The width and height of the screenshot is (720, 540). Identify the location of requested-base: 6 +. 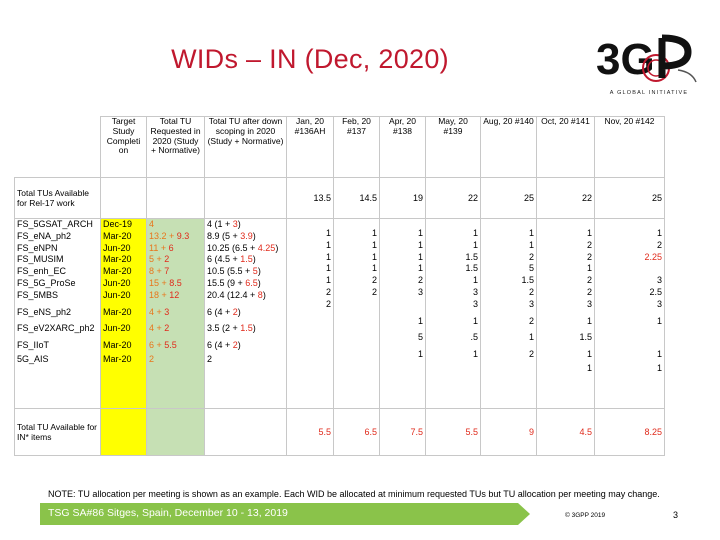
(157, 345).